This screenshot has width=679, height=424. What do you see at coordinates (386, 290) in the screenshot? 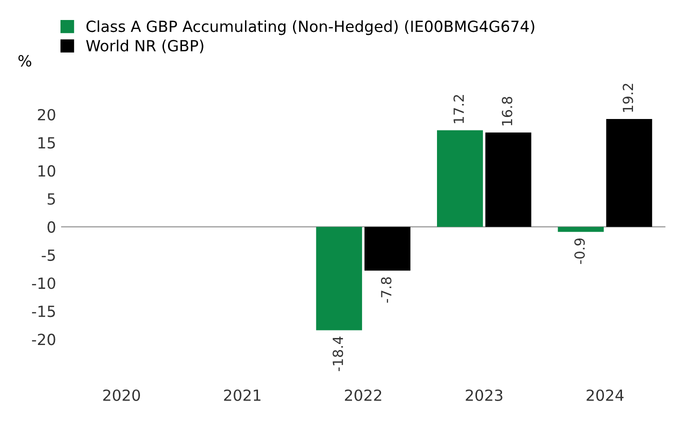
I see `data-label: -7.8` at bounding box center [386, 290].